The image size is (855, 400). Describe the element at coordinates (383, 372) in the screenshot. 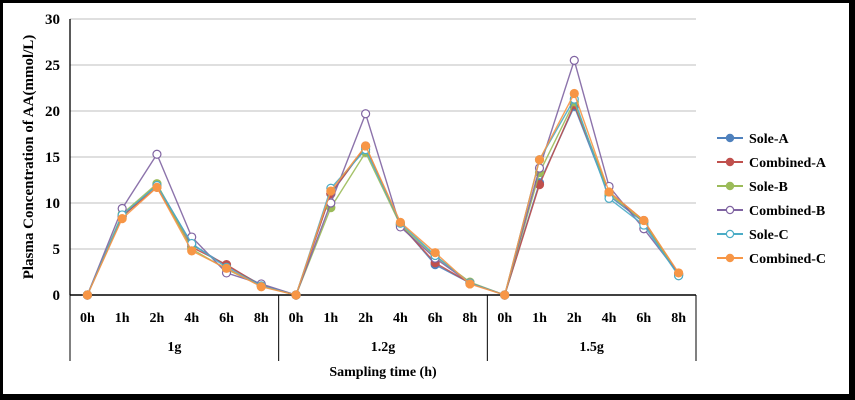

I see `x-axis-label: Sampling time (h)` at that location.